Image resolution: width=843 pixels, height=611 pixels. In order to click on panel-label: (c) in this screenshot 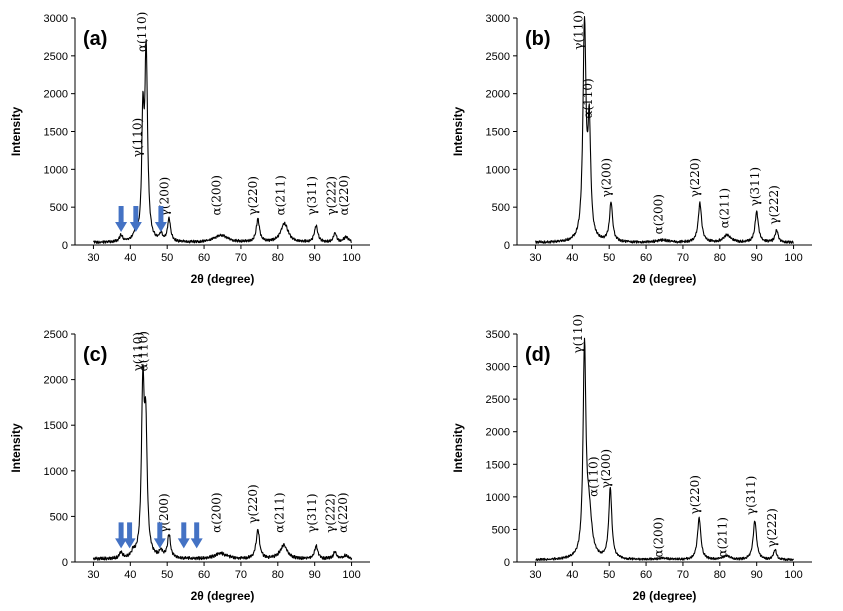, I will do `click(95, 355)`.